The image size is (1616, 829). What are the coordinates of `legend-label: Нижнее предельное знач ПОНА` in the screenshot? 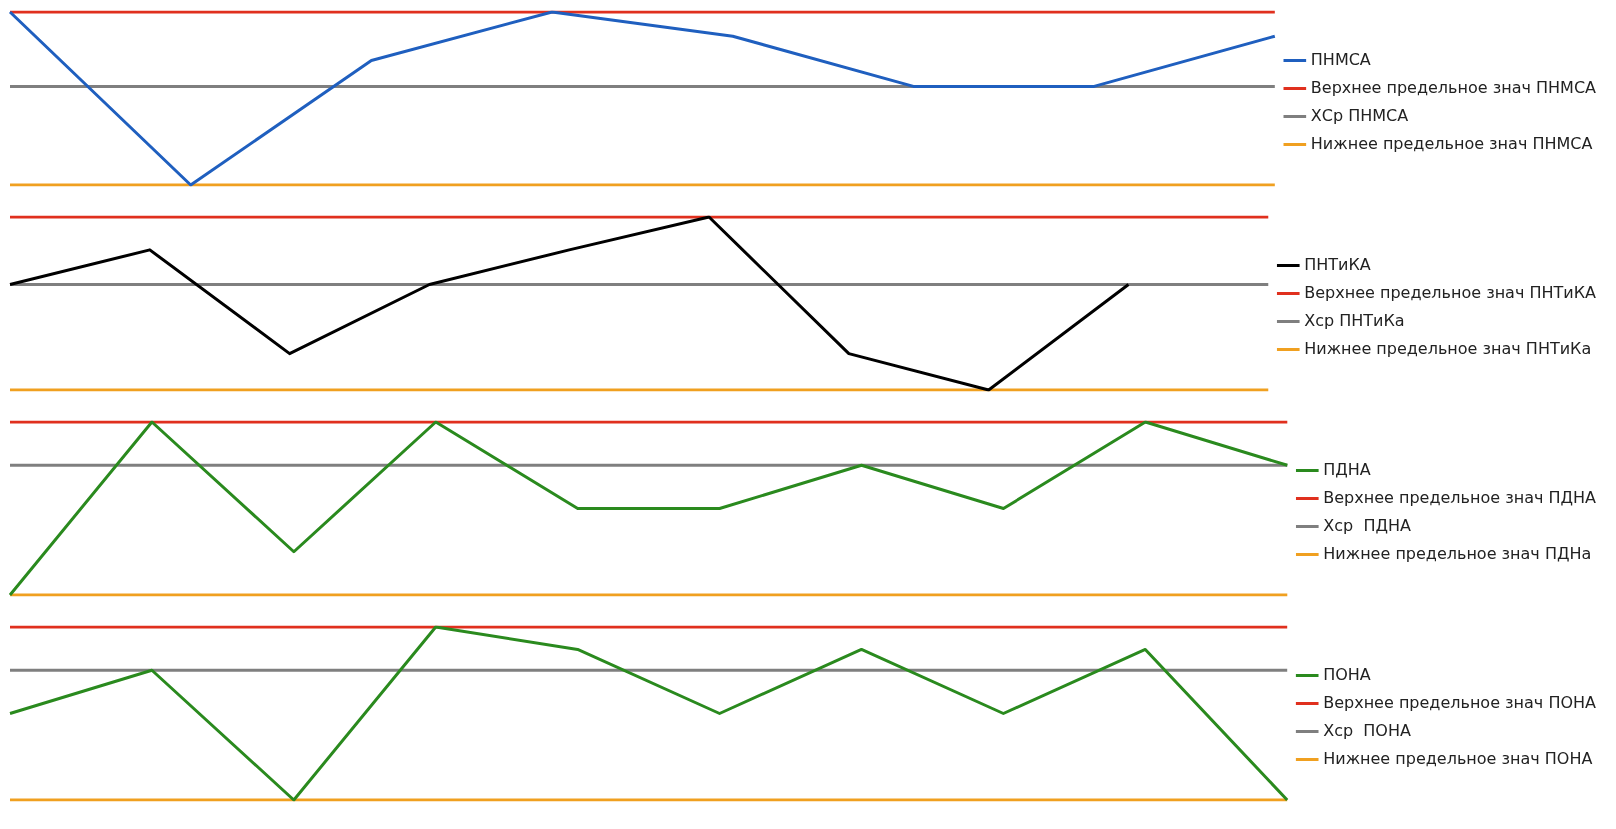 It's located at (1458, 758).